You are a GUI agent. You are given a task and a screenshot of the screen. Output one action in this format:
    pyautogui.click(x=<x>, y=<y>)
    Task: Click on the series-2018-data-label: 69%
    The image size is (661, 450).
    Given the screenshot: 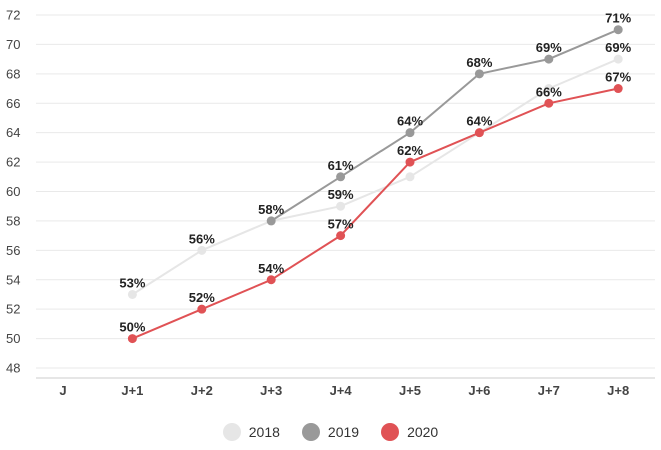 What is the action you would take?
    pyautogui.click(x=618, y=47)
    